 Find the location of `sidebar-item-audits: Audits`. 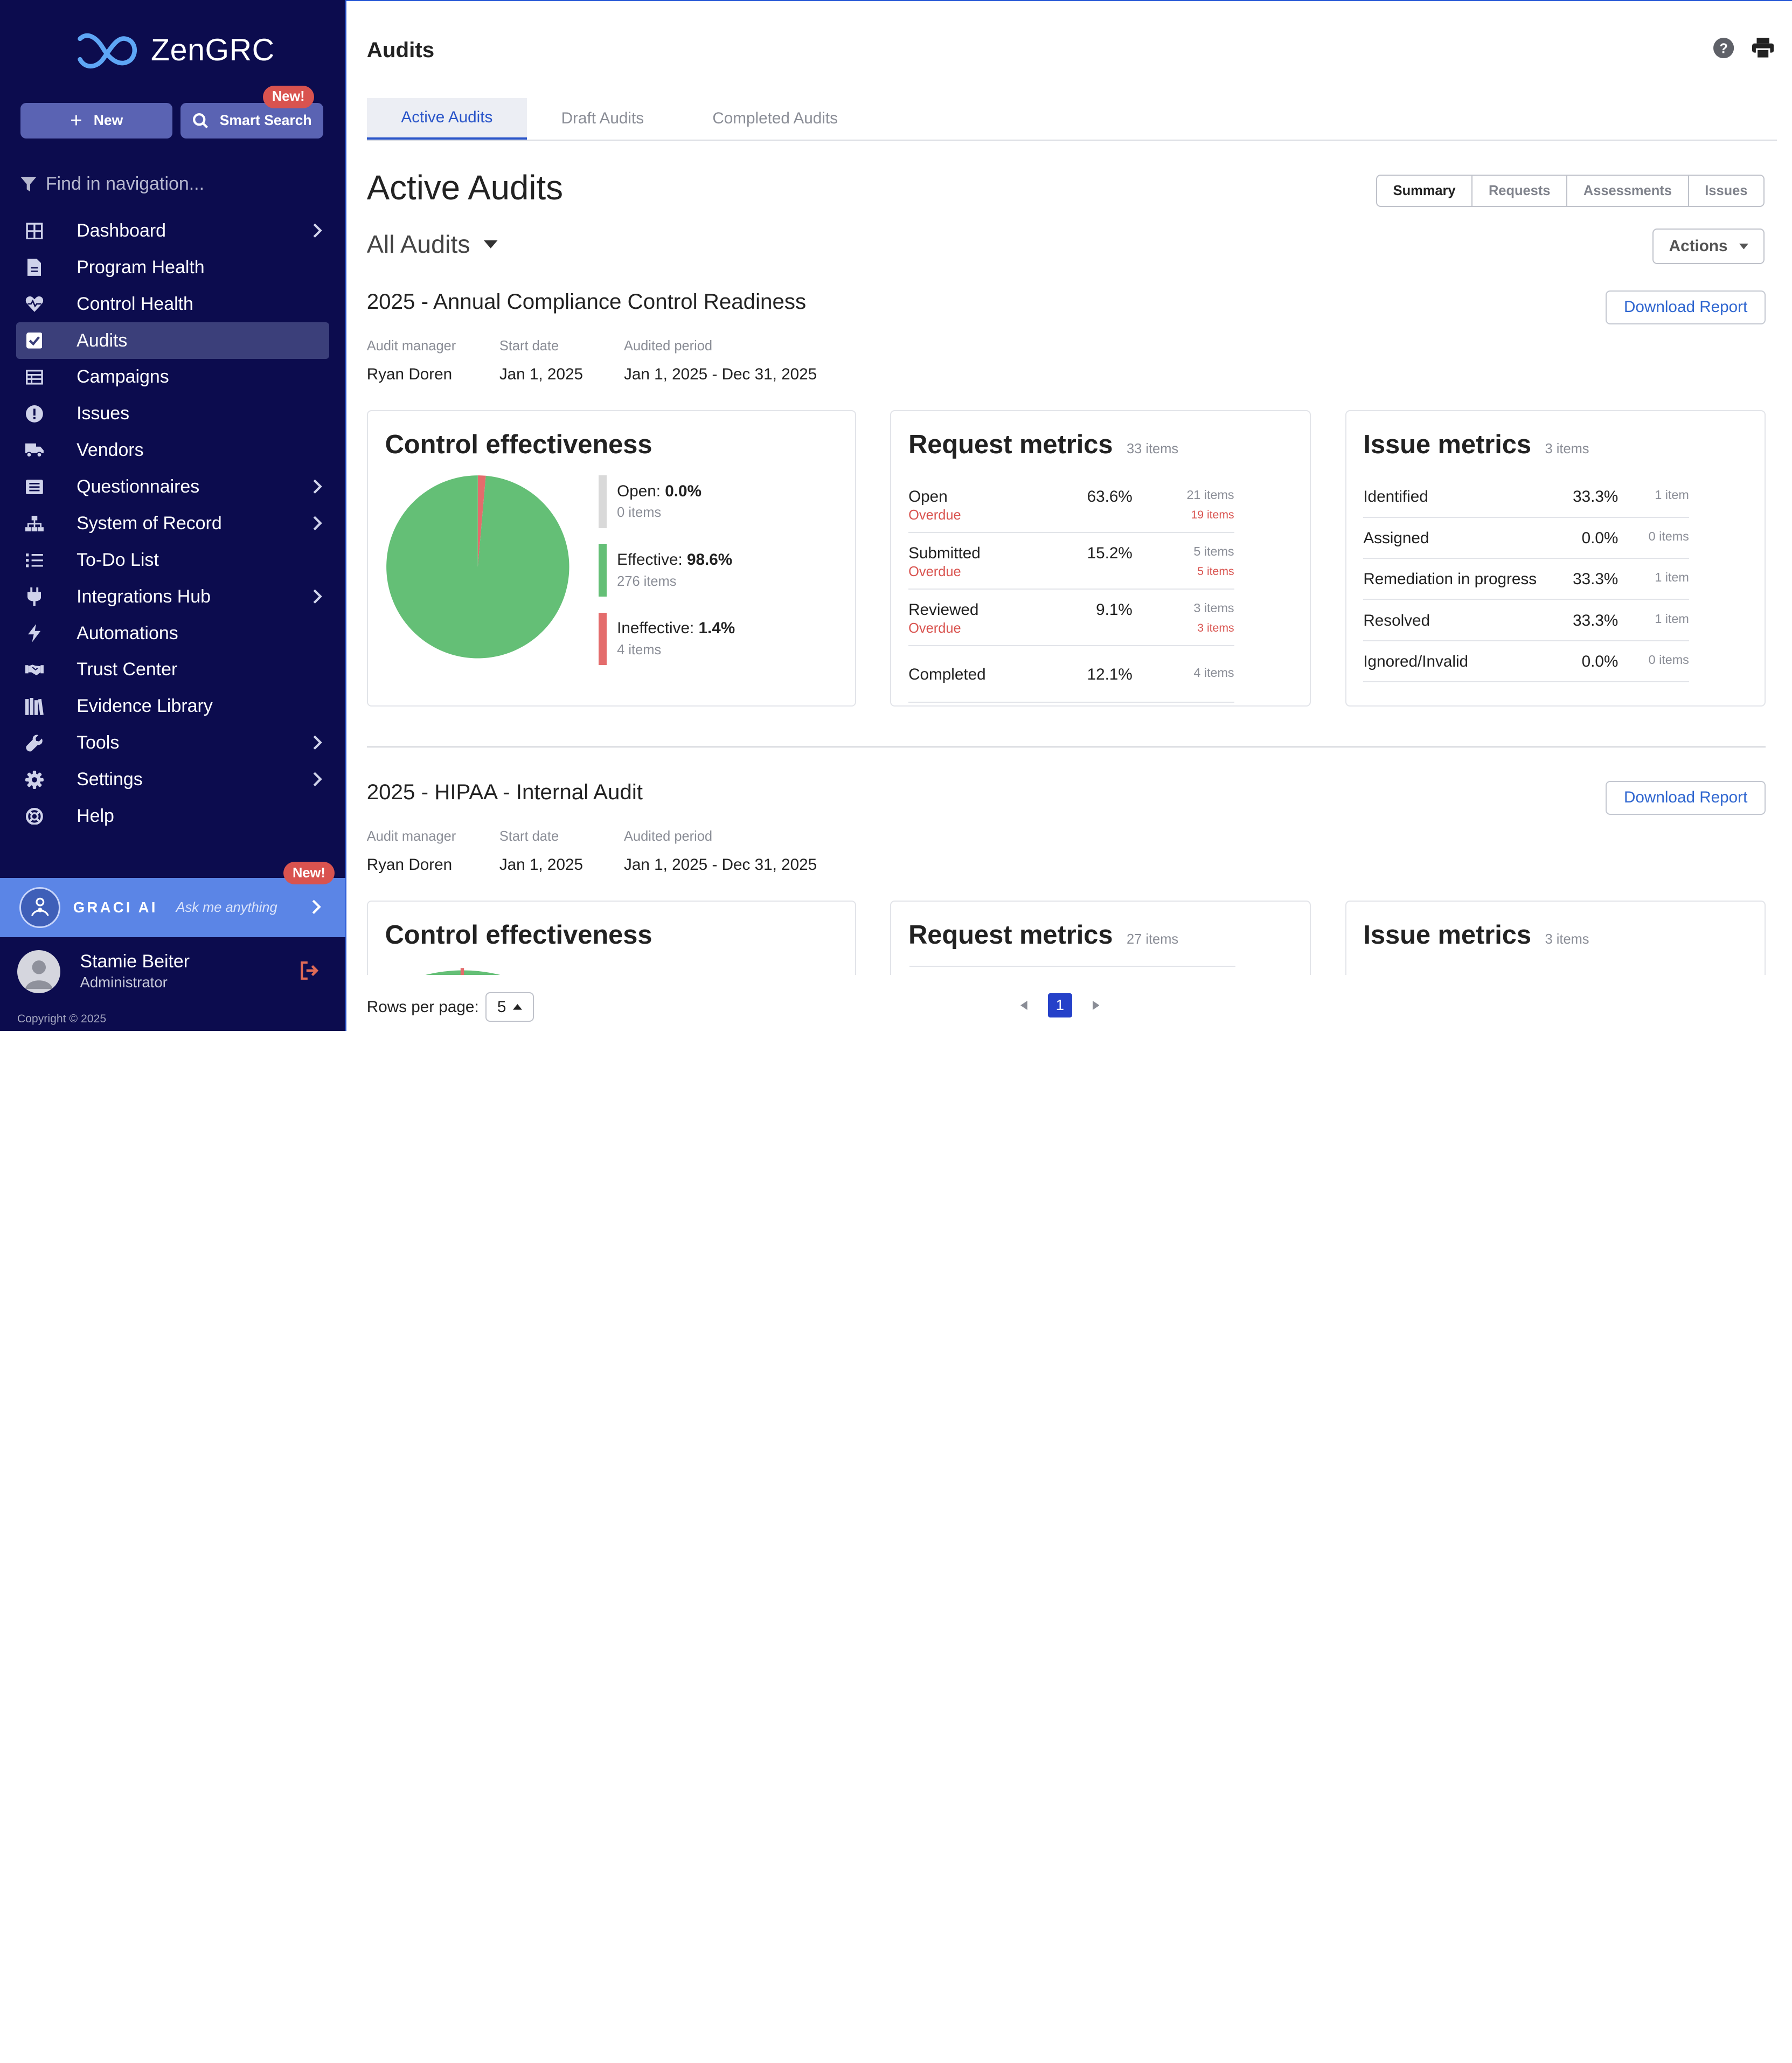

sidebar-item-audits: Audits is located at coordinates (172, 341).